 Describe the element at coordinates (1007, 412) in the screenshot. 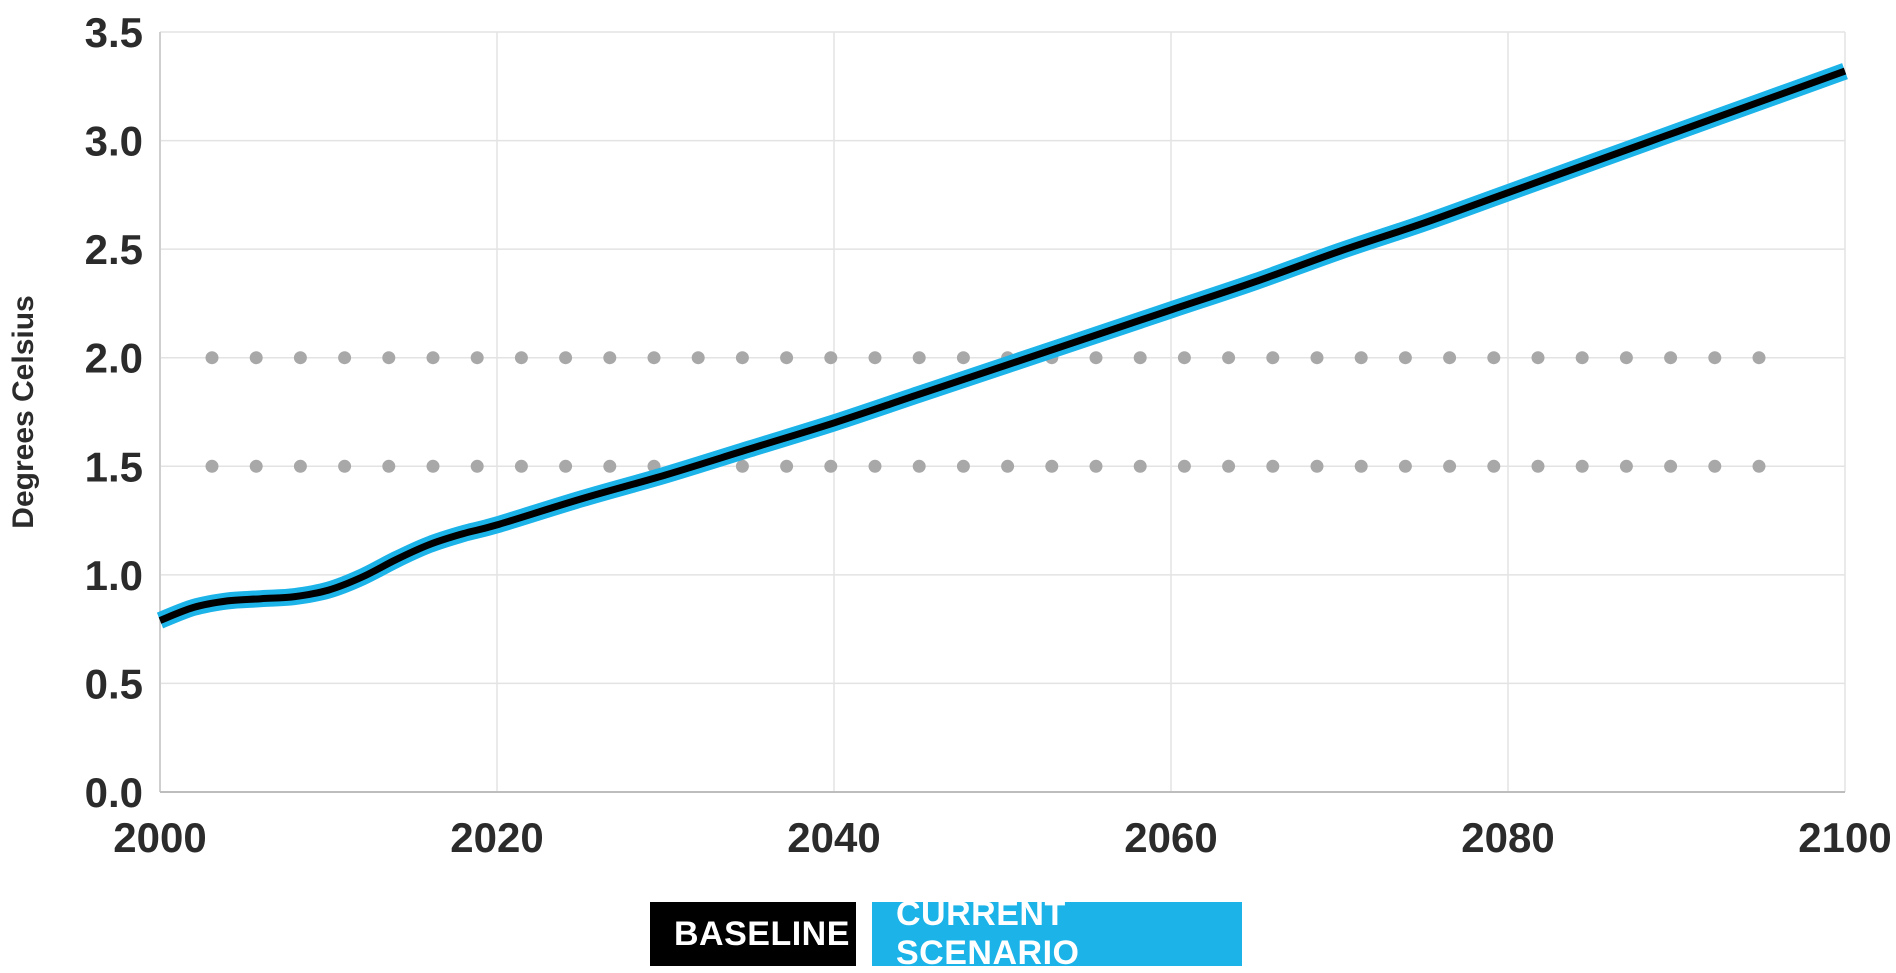

I see `reference-lines` at that location.